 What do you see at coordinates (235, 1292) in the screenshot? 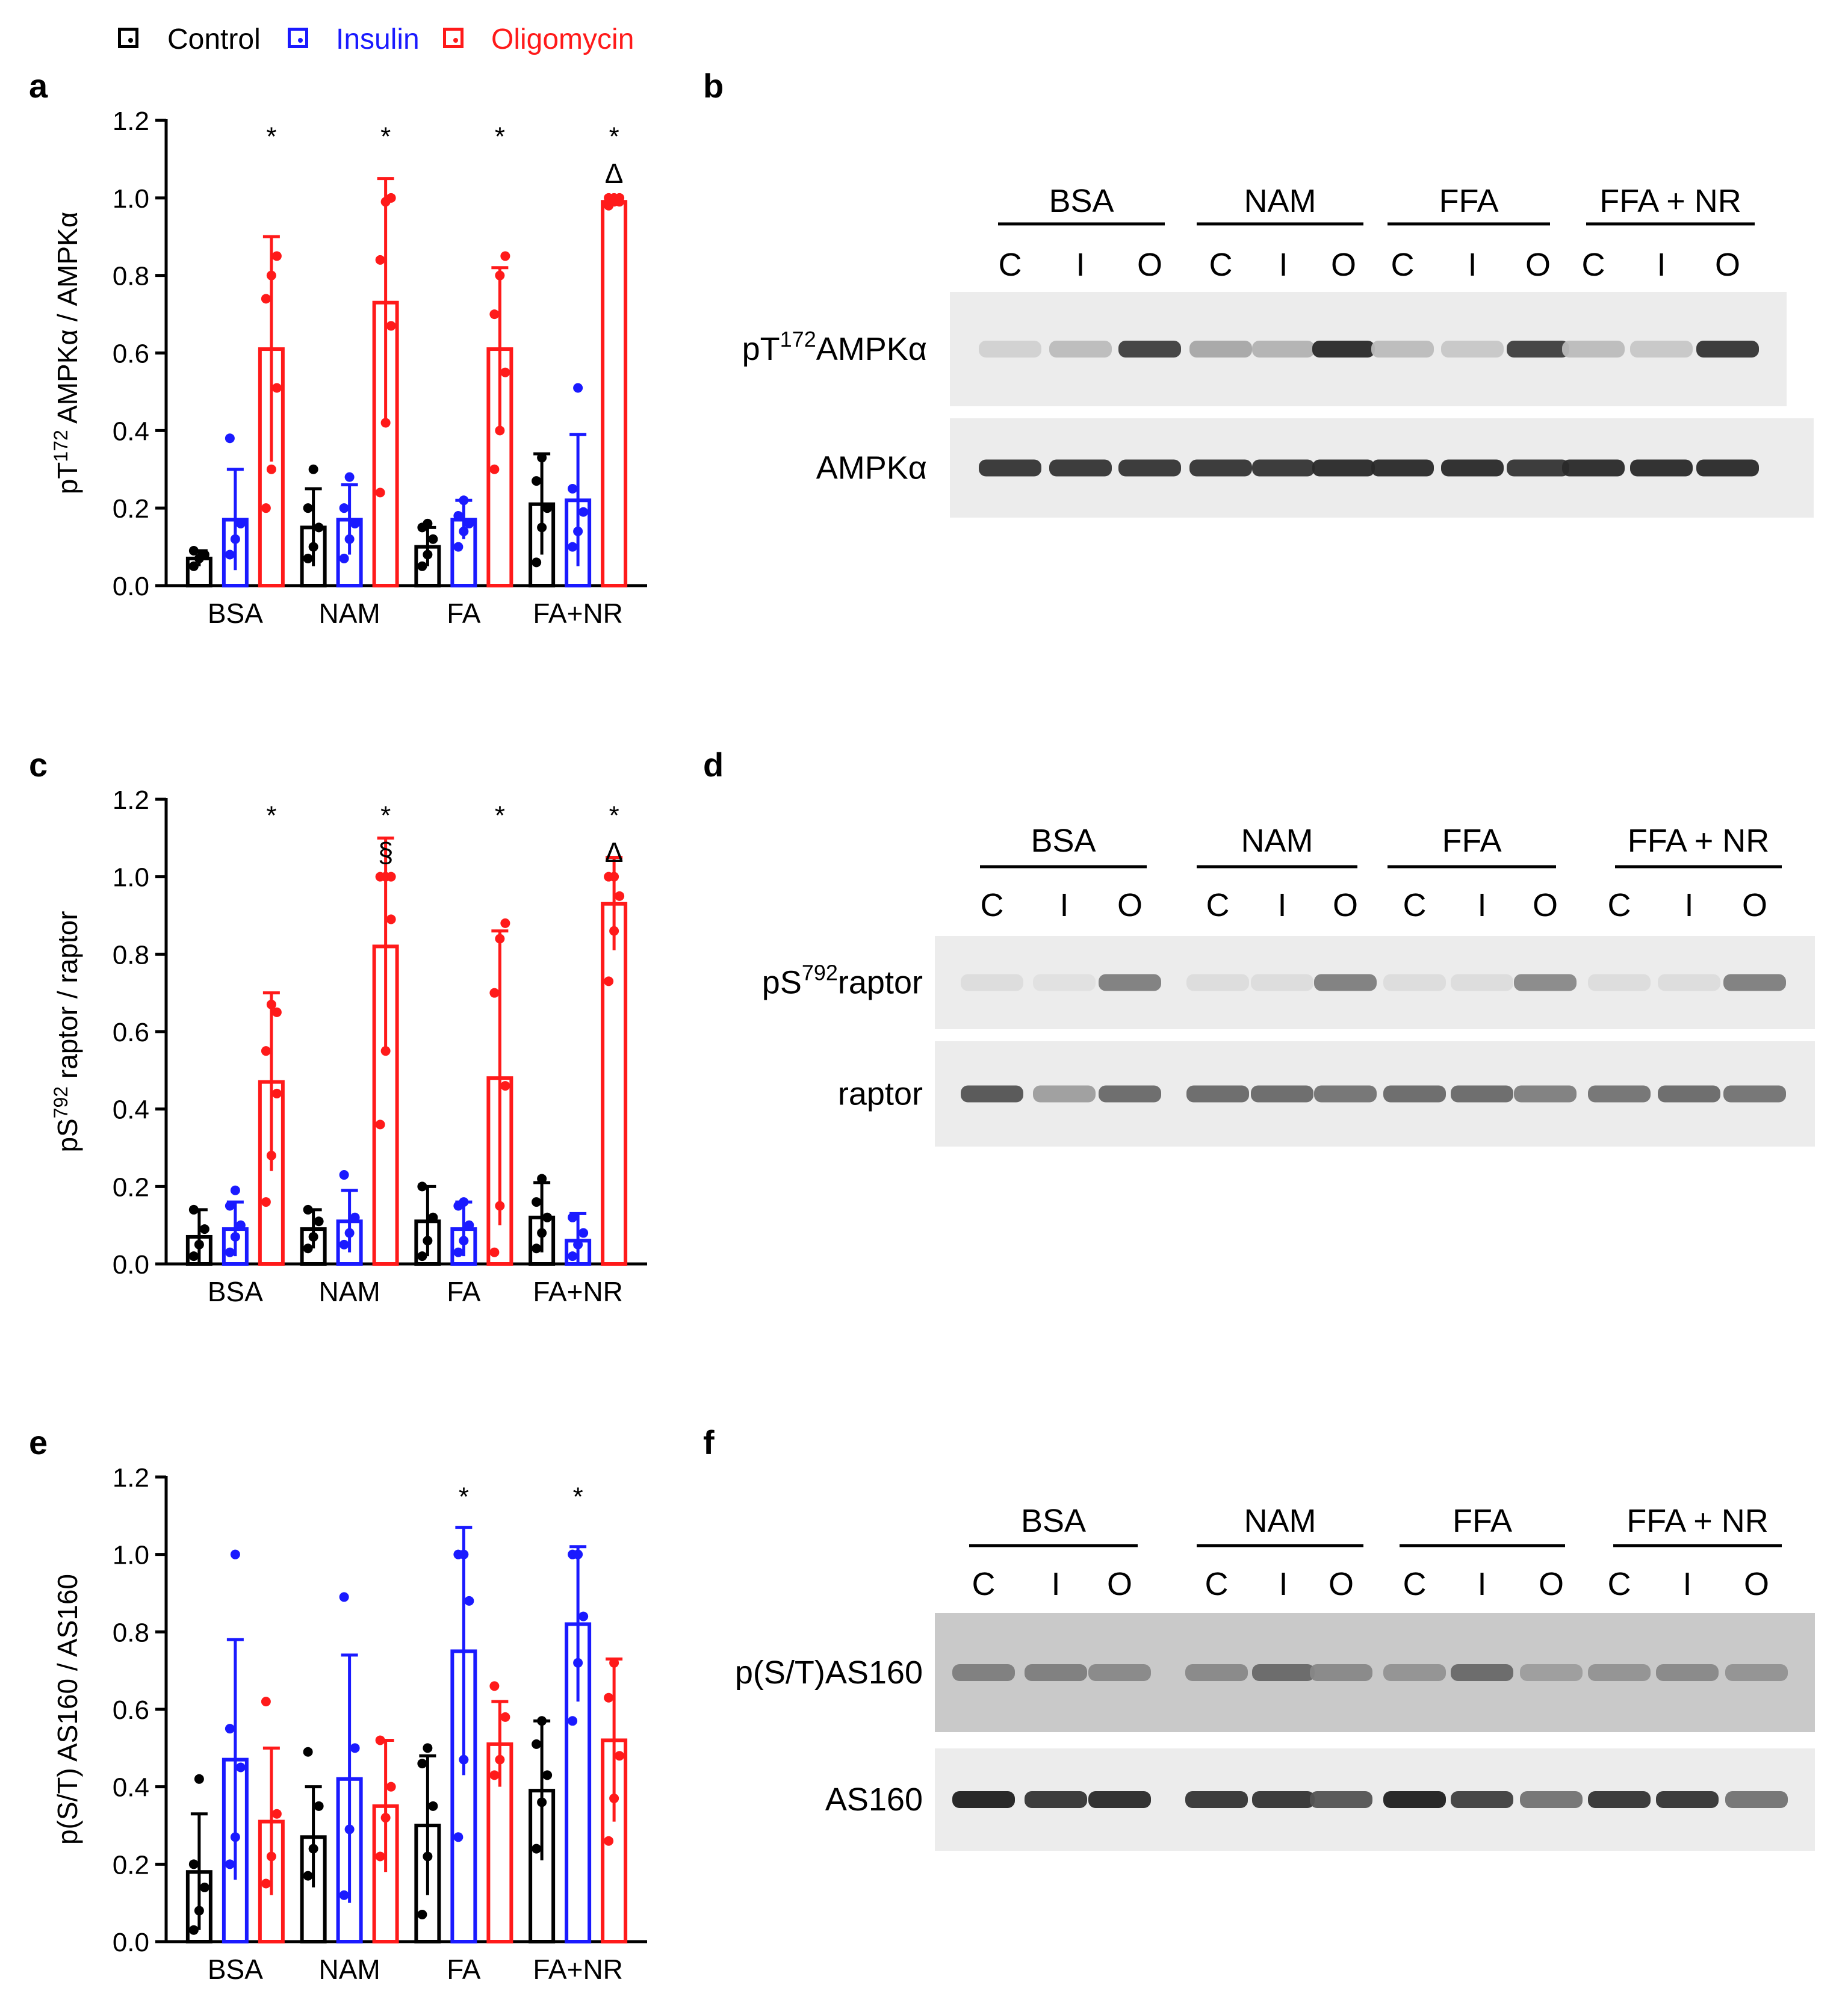
I see `x-category-label: BSA` at bounding box center [235, 1292].